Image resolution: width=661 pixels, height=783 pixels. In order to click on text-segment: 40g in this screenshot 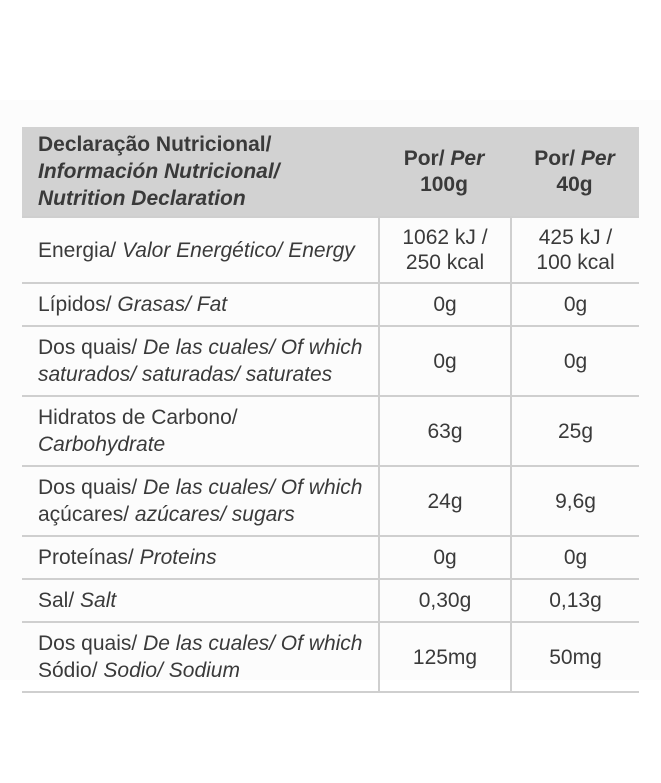, I will do `click(574, 184)`.